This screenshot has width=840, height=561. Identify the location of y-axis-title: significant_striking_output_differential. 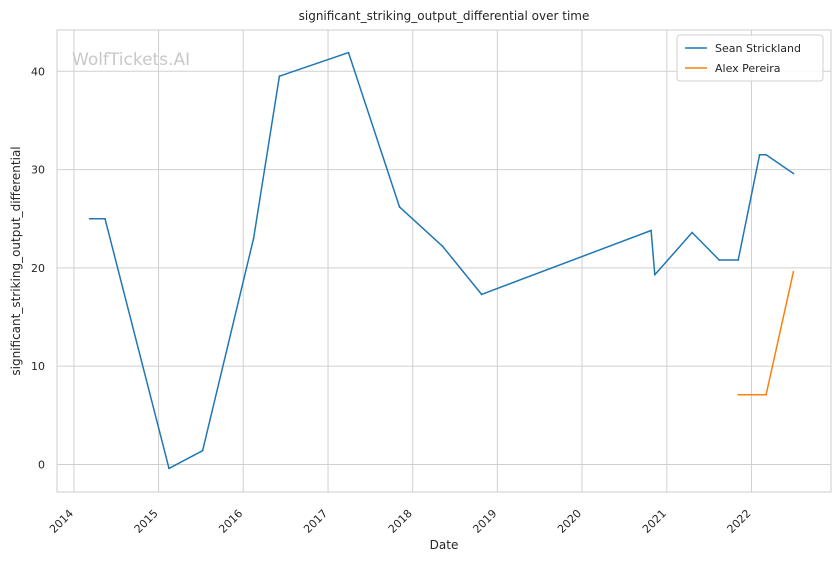
(16, 260).